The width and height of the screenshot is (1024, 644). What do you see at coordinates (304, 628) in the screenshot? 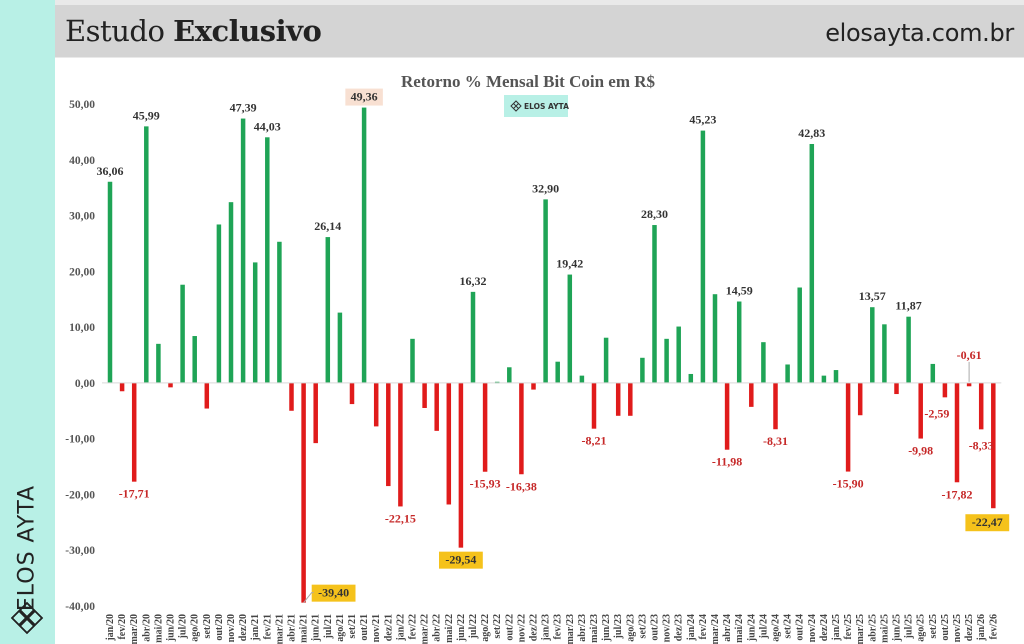
I see `x-tick-label: mai/21` at bounding box center [304, 628].